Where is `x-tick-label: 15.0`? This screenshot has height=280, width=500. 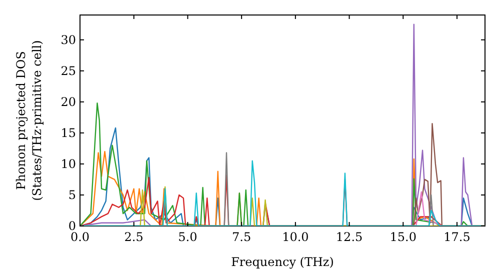 x-tick-label: 15.0 is located at coordinates (403, 237).